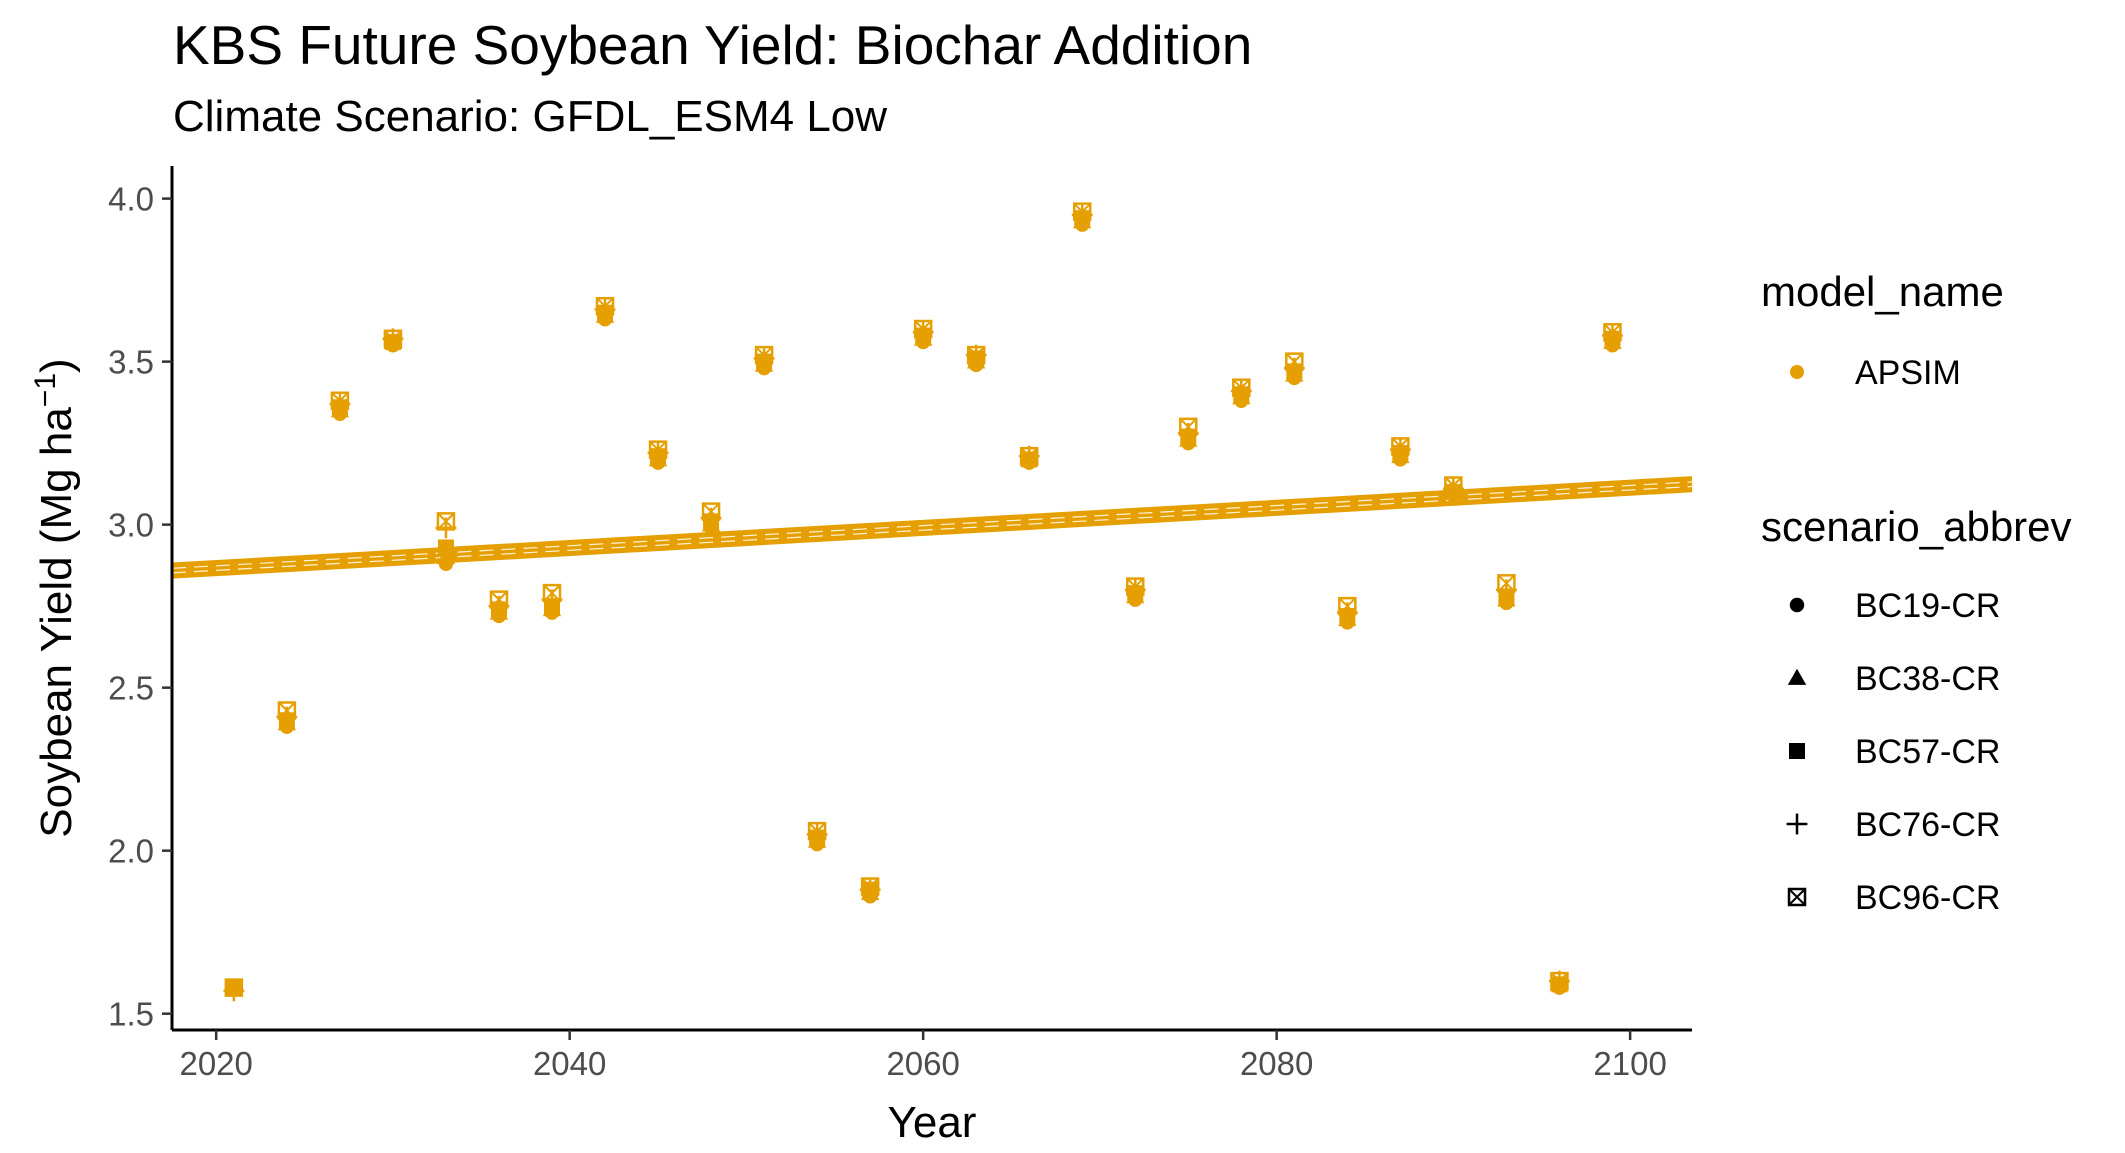 This screenshot has height=1153, width=2125. Describe the element at coordinates (1927, 825) in the screenshot. I see `legend-label-bc76: BC76-CR` at that location.